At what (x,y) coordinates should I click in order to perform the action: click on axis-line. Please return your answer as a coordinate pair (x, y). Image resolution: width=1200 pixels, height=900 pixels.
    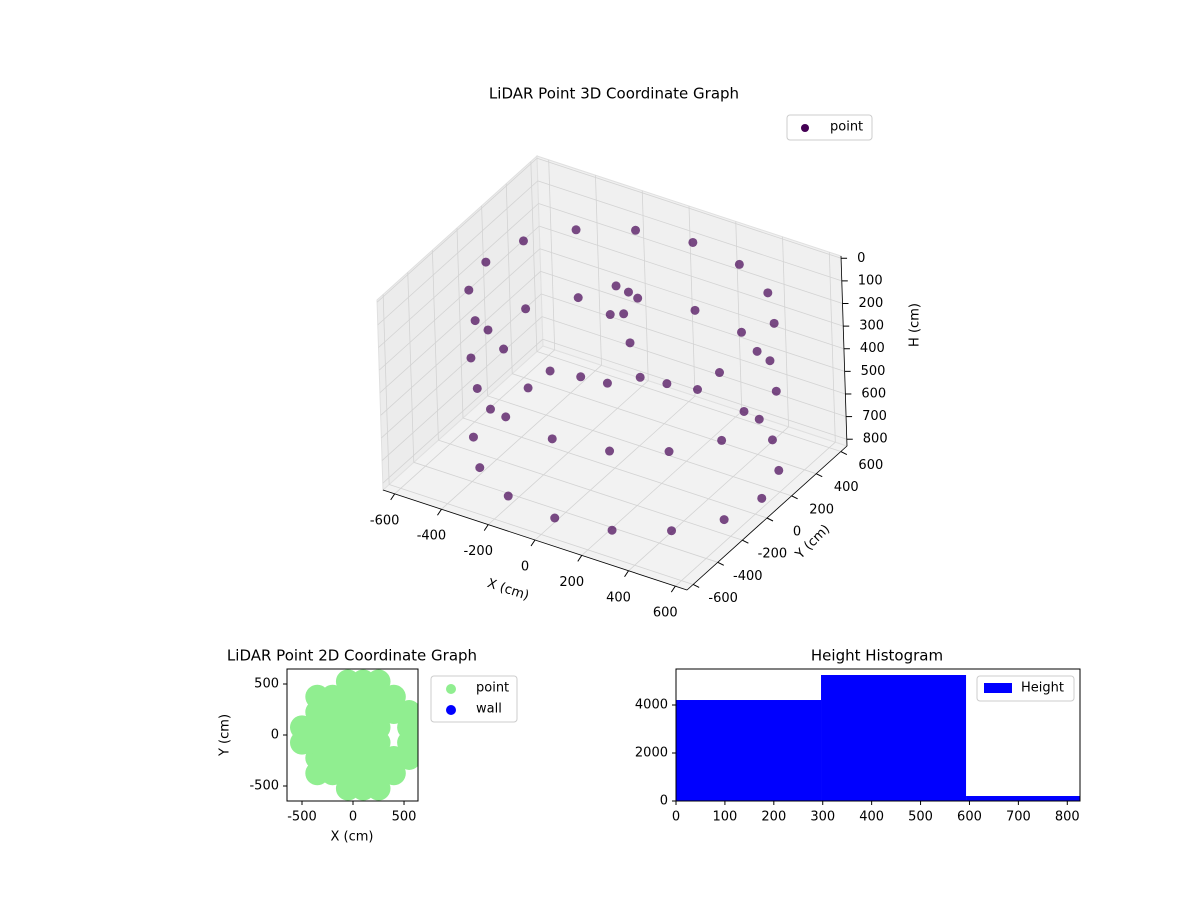
    Looking at the image, I should click on (844, 351).